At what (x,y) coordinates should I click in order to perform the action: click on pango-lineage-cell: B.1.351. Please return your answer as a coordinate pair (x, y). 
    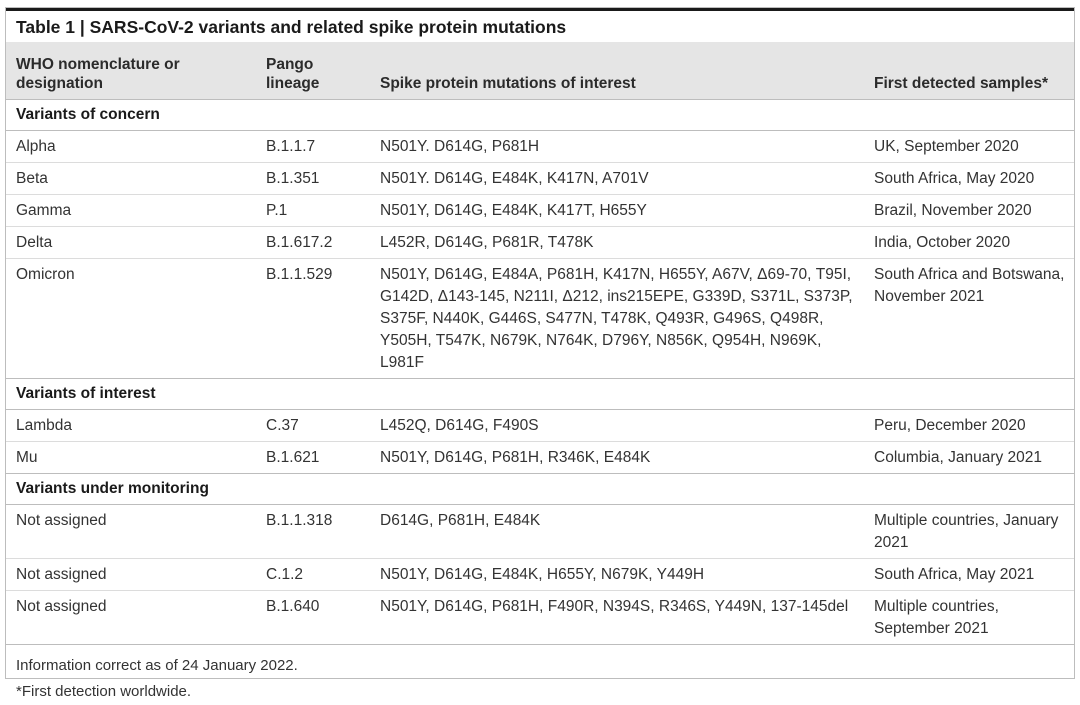
    Looking at the image, I should click on (313, 177).